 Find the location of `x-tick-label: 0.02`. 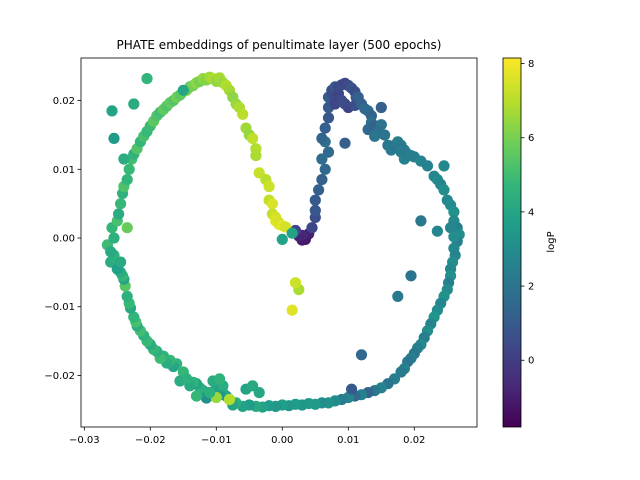

x-tick-label: 0.02 is located at coordinates (414, 440).